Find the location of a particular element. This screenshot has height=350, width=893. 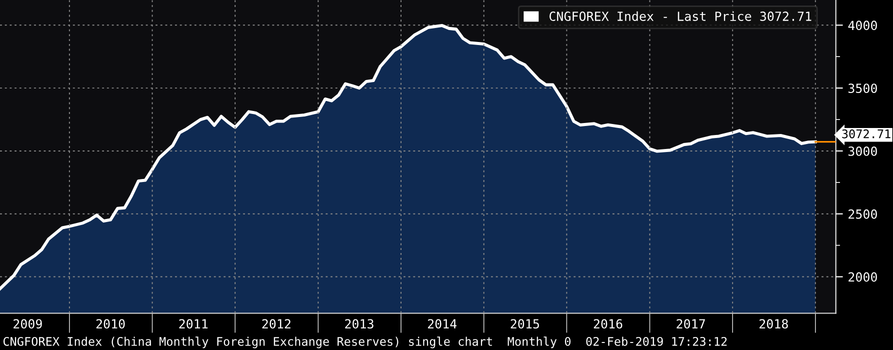

x-tick-label: 2018 is located at coordinates (774, 324).